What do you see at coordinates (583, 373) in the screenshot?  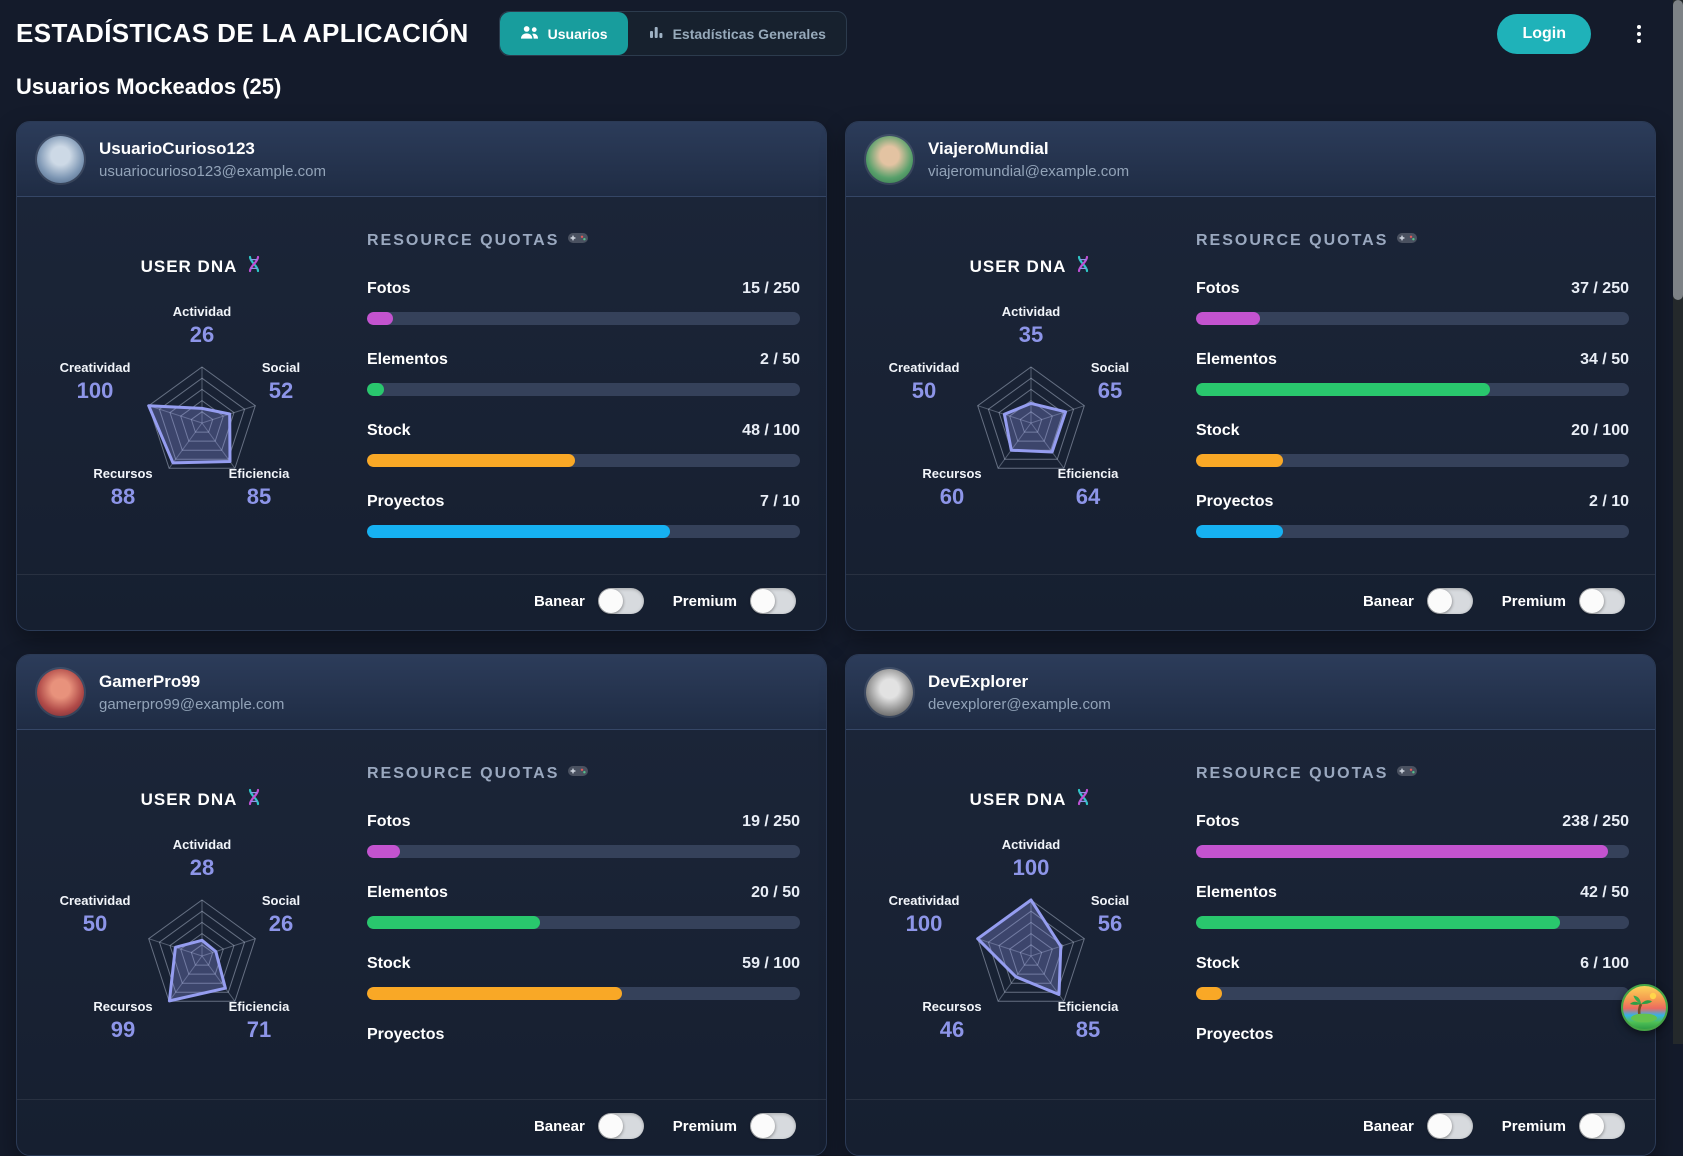 I see `quota-row: Elementos 2 / 50` at bounding box center [583, 373].